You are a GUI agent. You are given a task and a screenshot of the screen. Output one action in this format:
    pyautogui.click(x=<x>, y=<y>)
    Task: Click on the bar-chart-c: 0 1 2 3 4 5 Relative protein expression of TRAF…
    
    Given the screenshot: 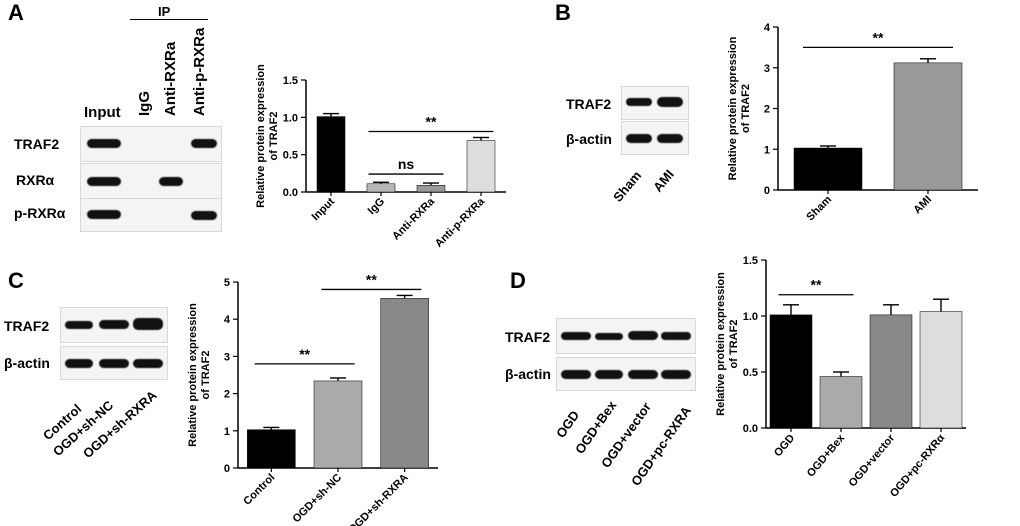 What is the action you would take?
    pyautogui.click(x=312, y=398)
    